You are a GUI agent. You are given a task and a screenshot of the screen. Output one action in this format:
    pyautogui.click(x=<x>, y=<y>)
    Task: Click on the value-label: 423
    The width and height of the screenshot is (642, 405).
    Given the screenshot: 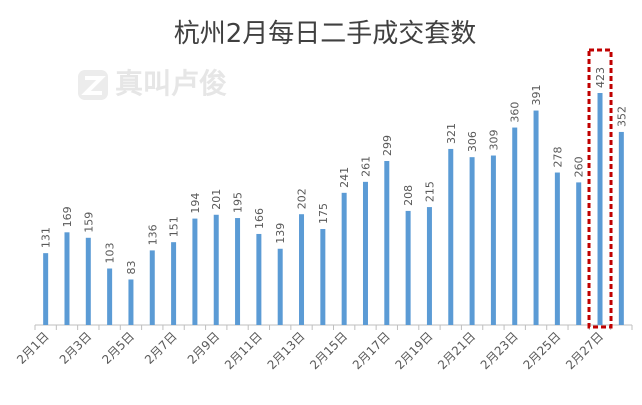 What is the action you would take?
    pyautogui.click(x=600, y=77)
    